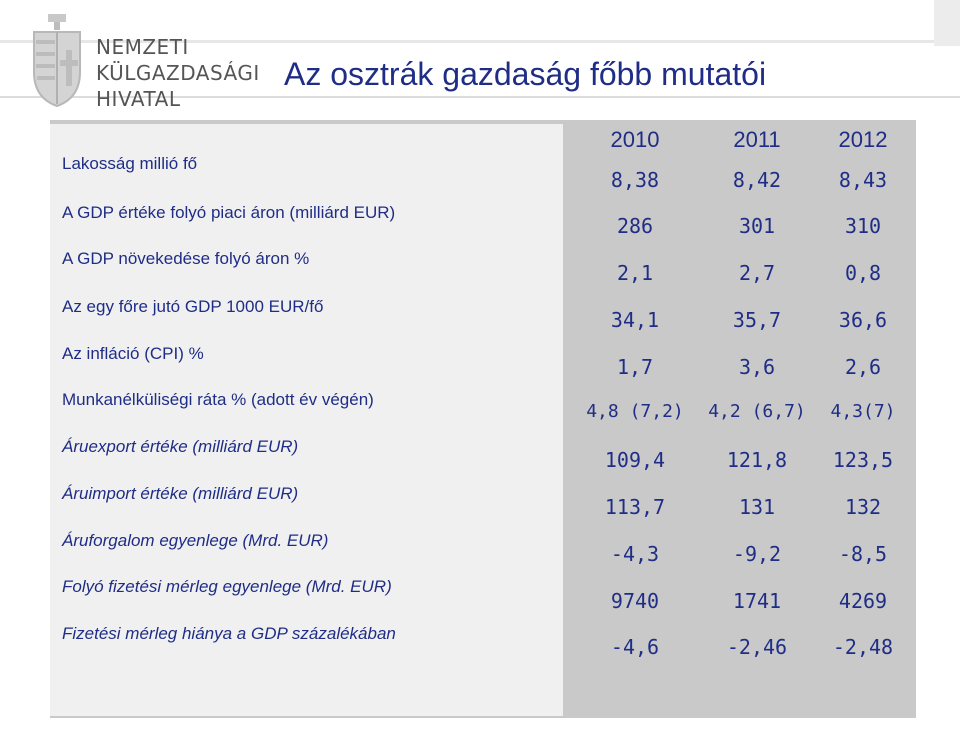 Image resolution: width=960 pixels, height=740 pixels. Describe the element at coordinates (195, 540) in the screenshot. I see `row-label: Áruforgalom egyenlege (Mrd. EUR)` at that location.